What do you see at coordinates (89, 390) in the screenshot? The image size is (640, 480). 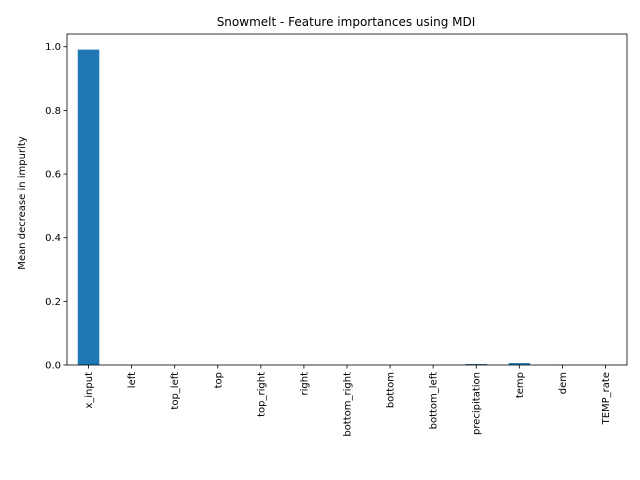 I see `x-tick-label: x_input` at bounding box center [89, 390].